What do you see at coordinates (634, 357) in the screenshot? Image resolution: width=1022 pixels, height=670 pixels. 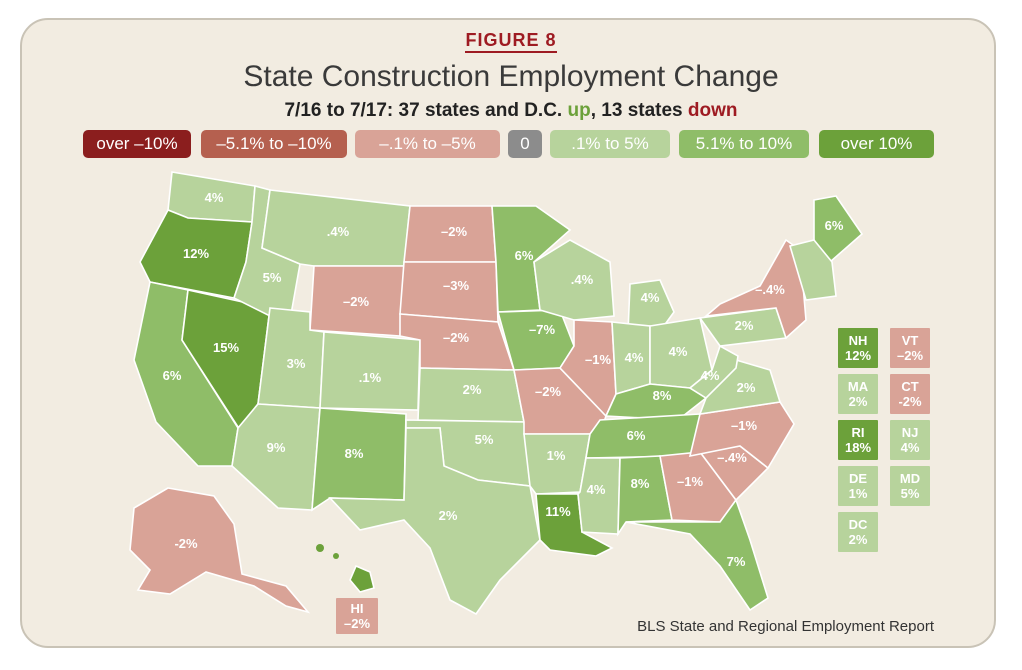 I see `label-IN: 4%` at bounding box center [634, 357].